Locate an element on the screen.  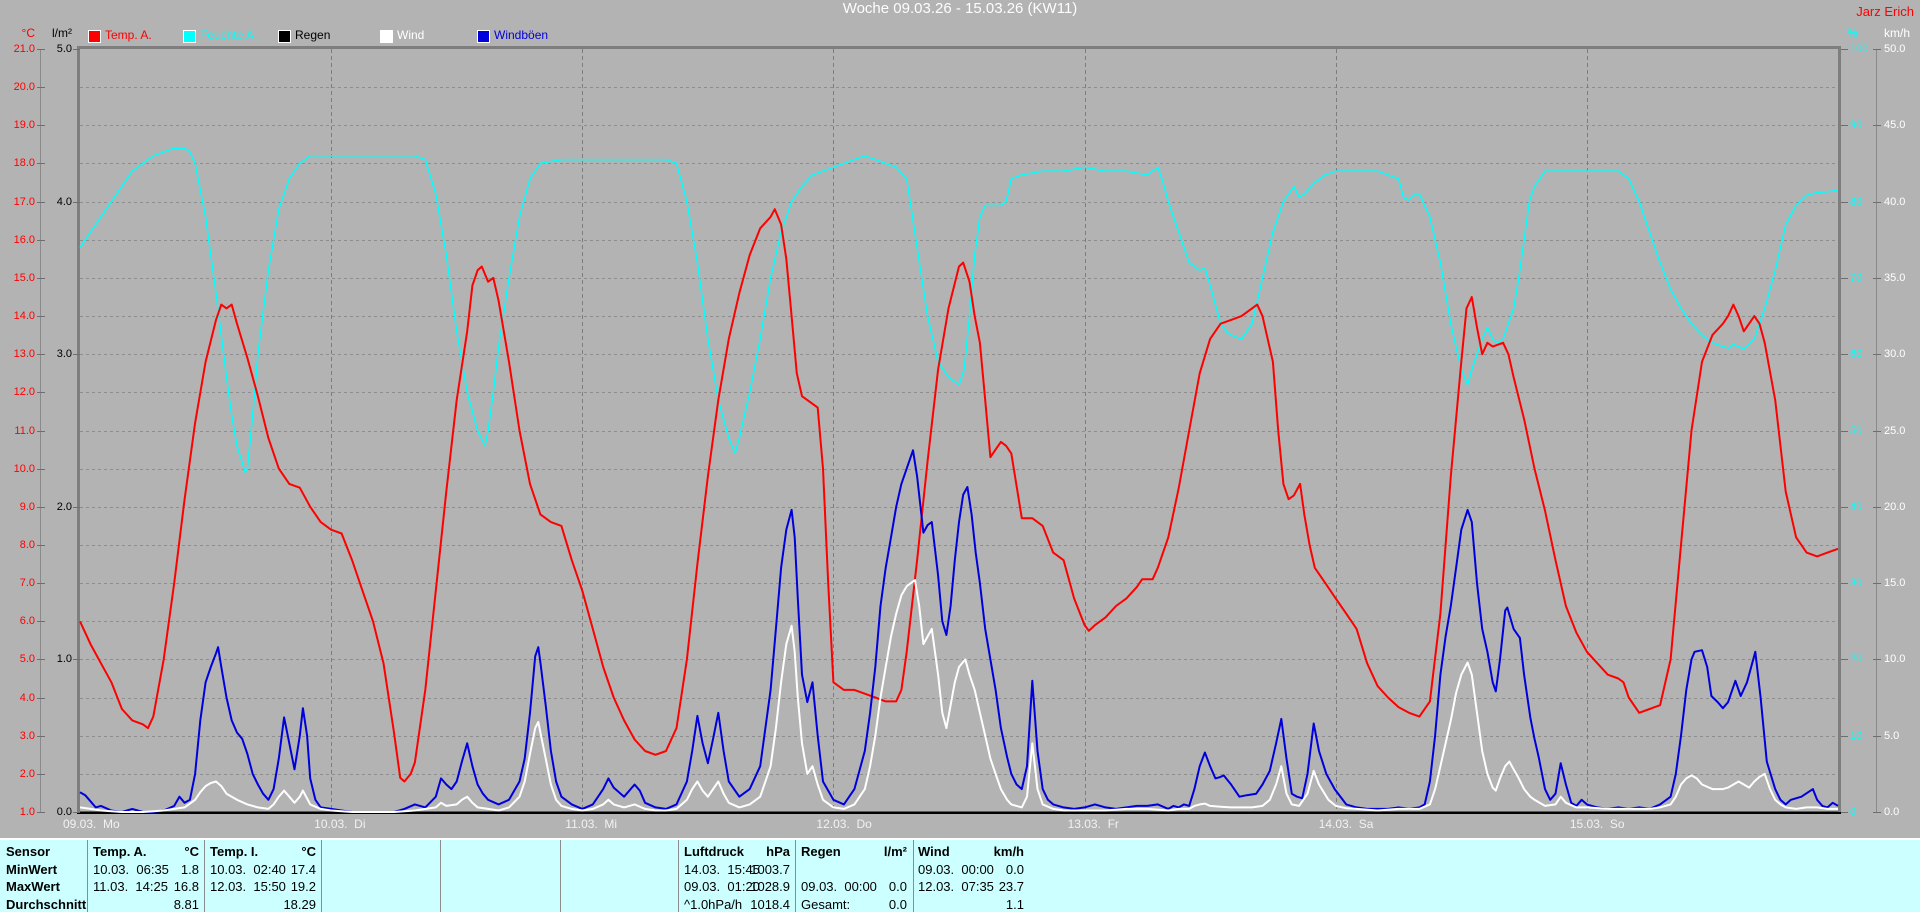
wind-tick-label: 40.0 is located at coordinates (1895, 201).